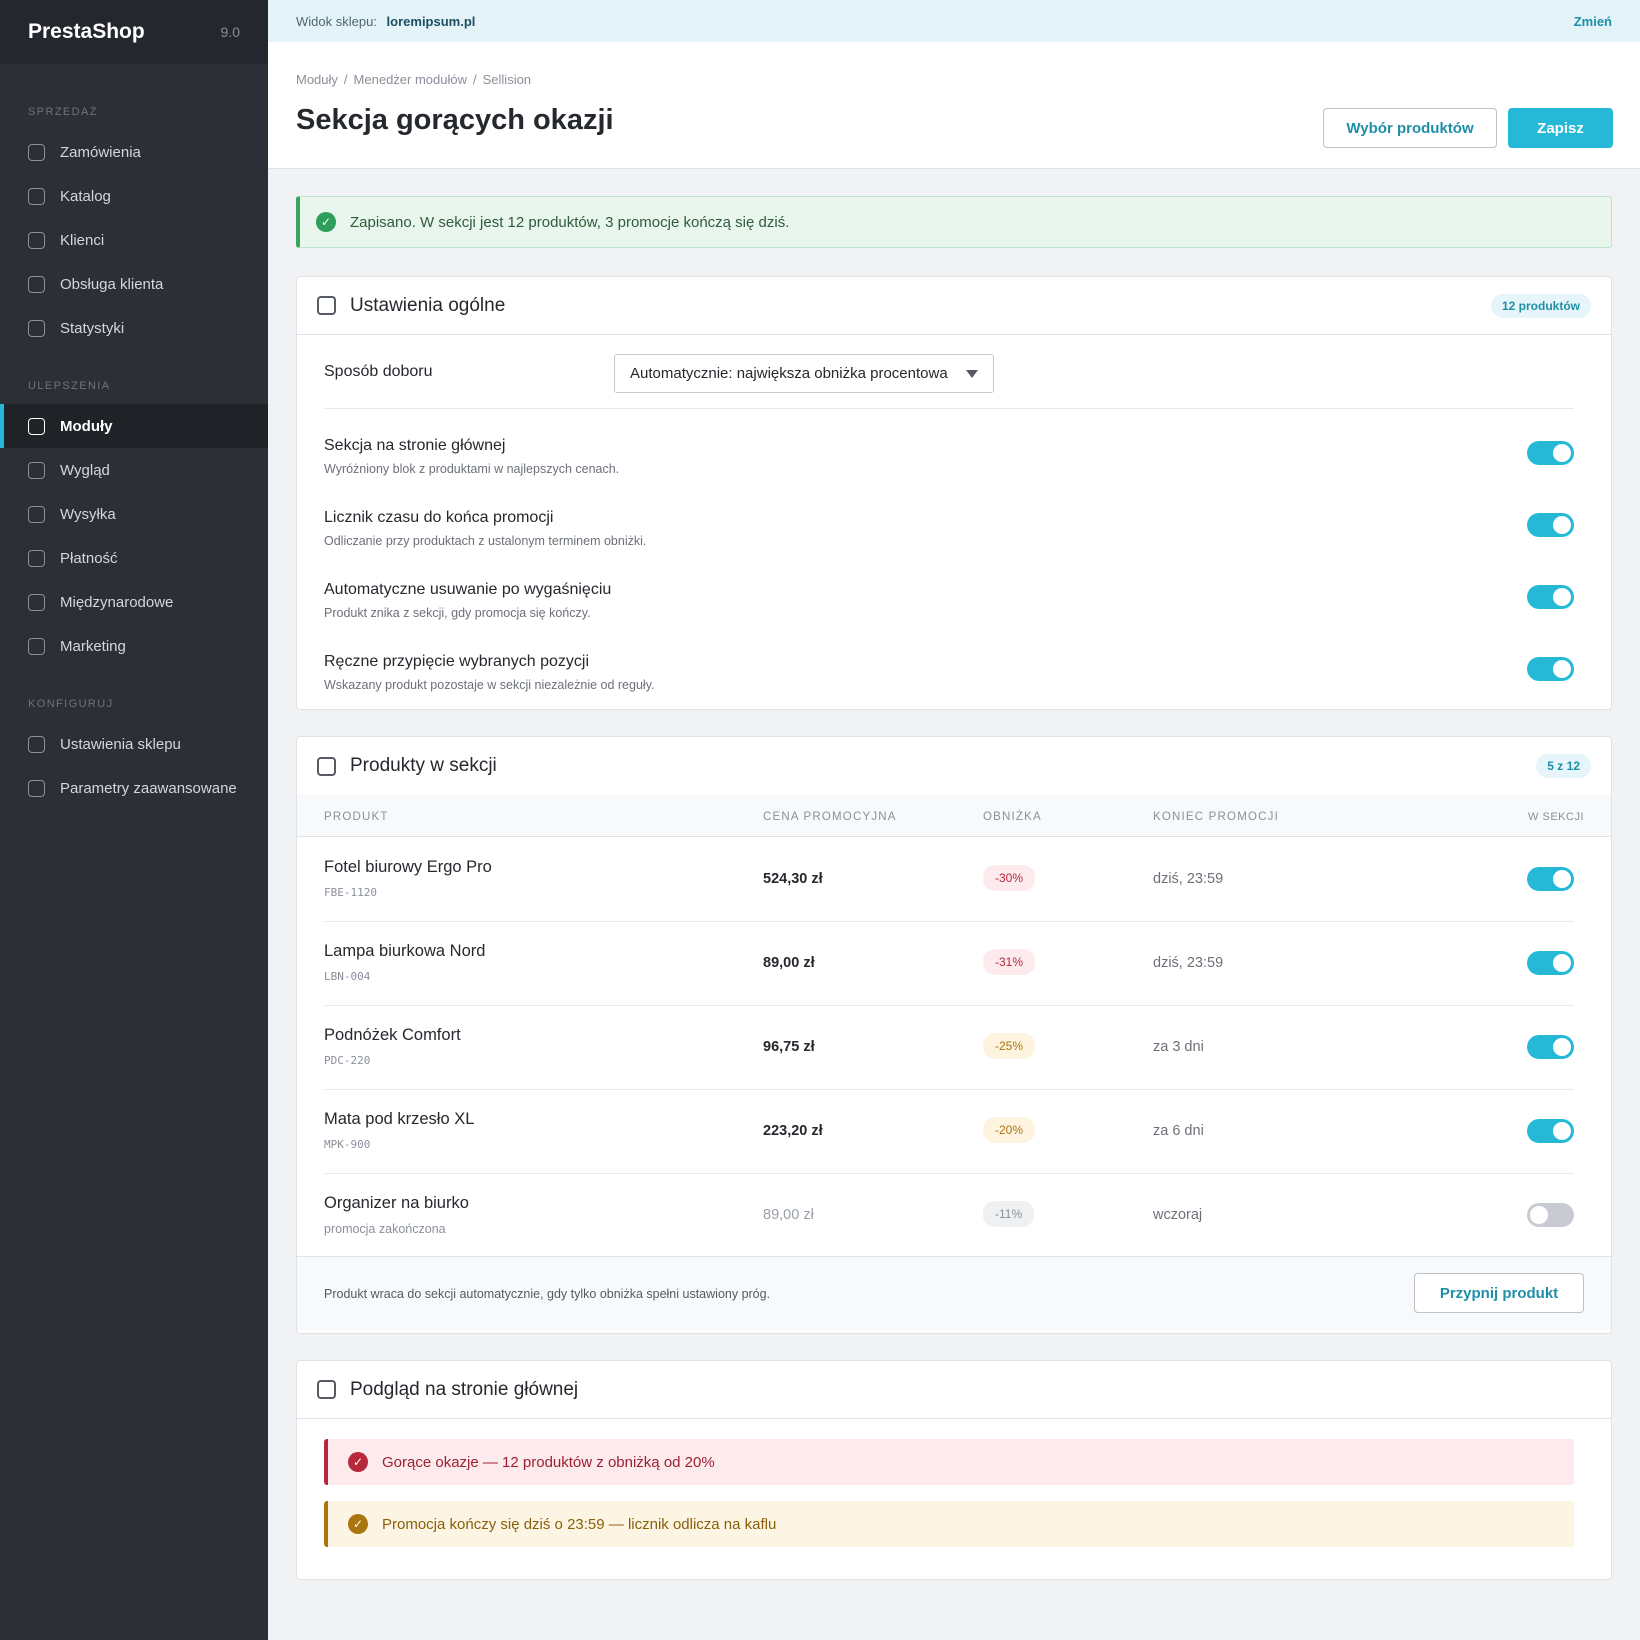  What do you see at coordinates (1550, 453) in the screenshot?
I see `homepage-section-toggle` at bounding box center [1550, 453].